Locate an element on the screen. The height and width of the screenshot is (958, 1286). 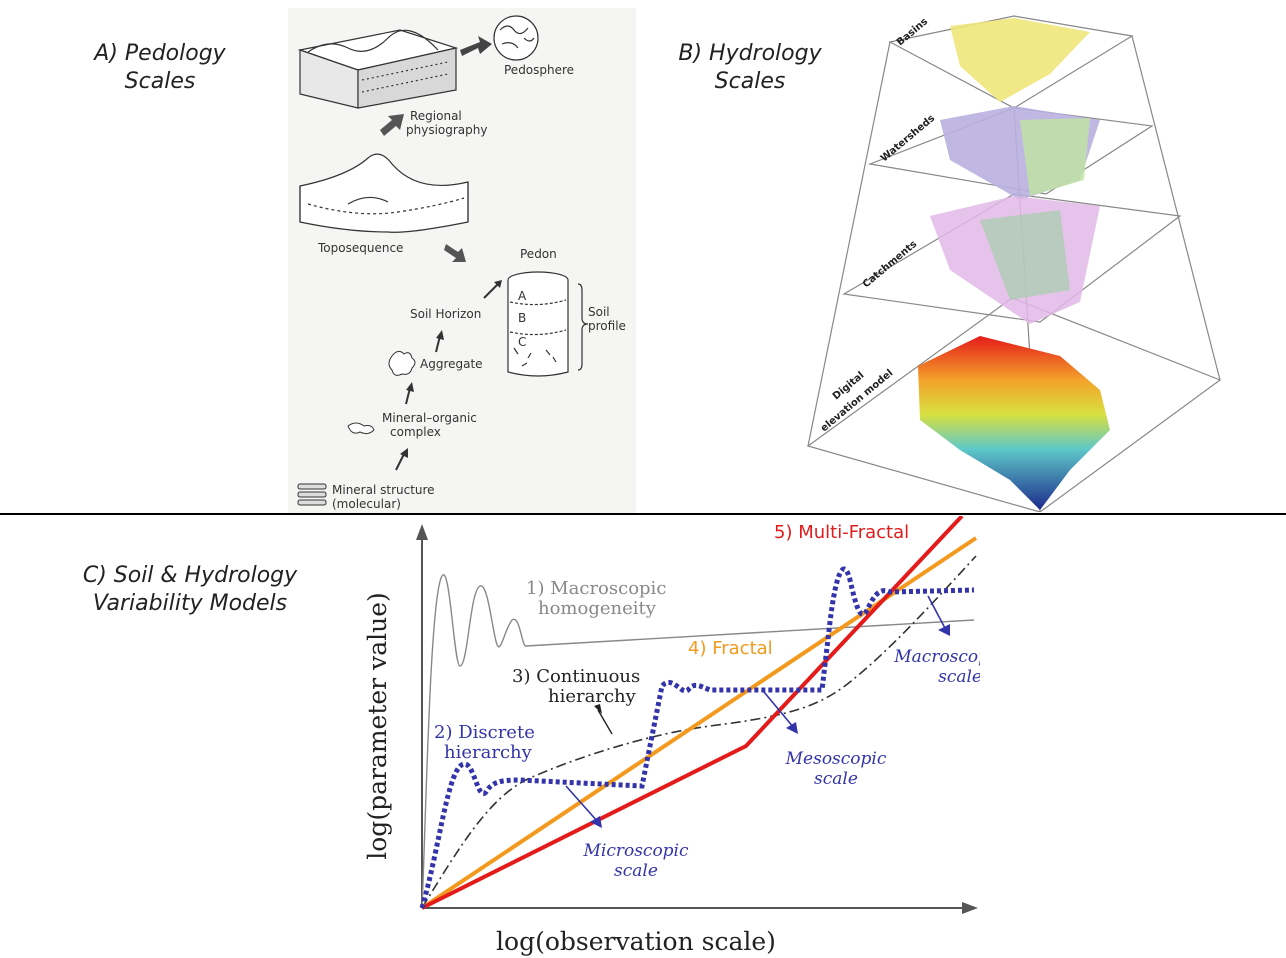
mineral-structure-label-line1: Mineral structure is located at coordinates (383, 490).